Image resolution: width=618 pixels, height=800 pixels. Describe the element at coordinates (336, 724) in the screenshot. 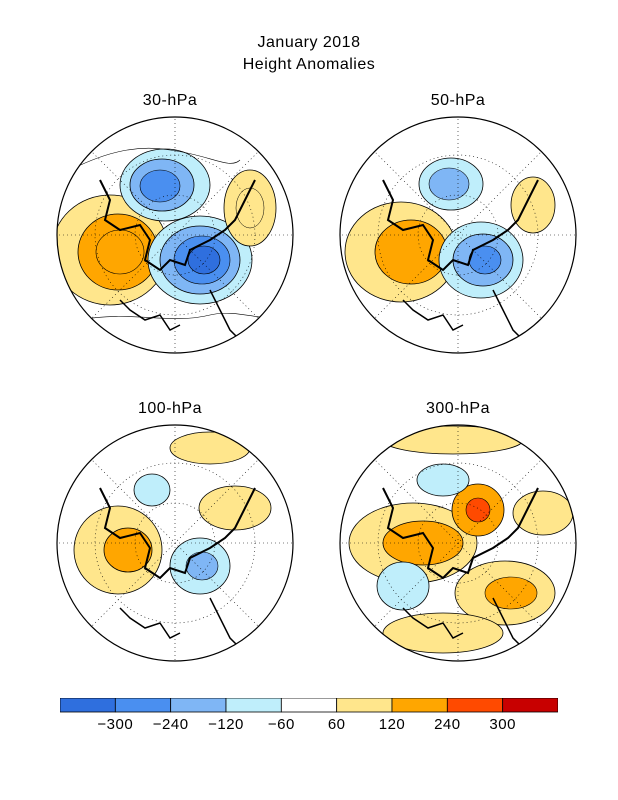

I see `colorbar-label: 60` at that location.